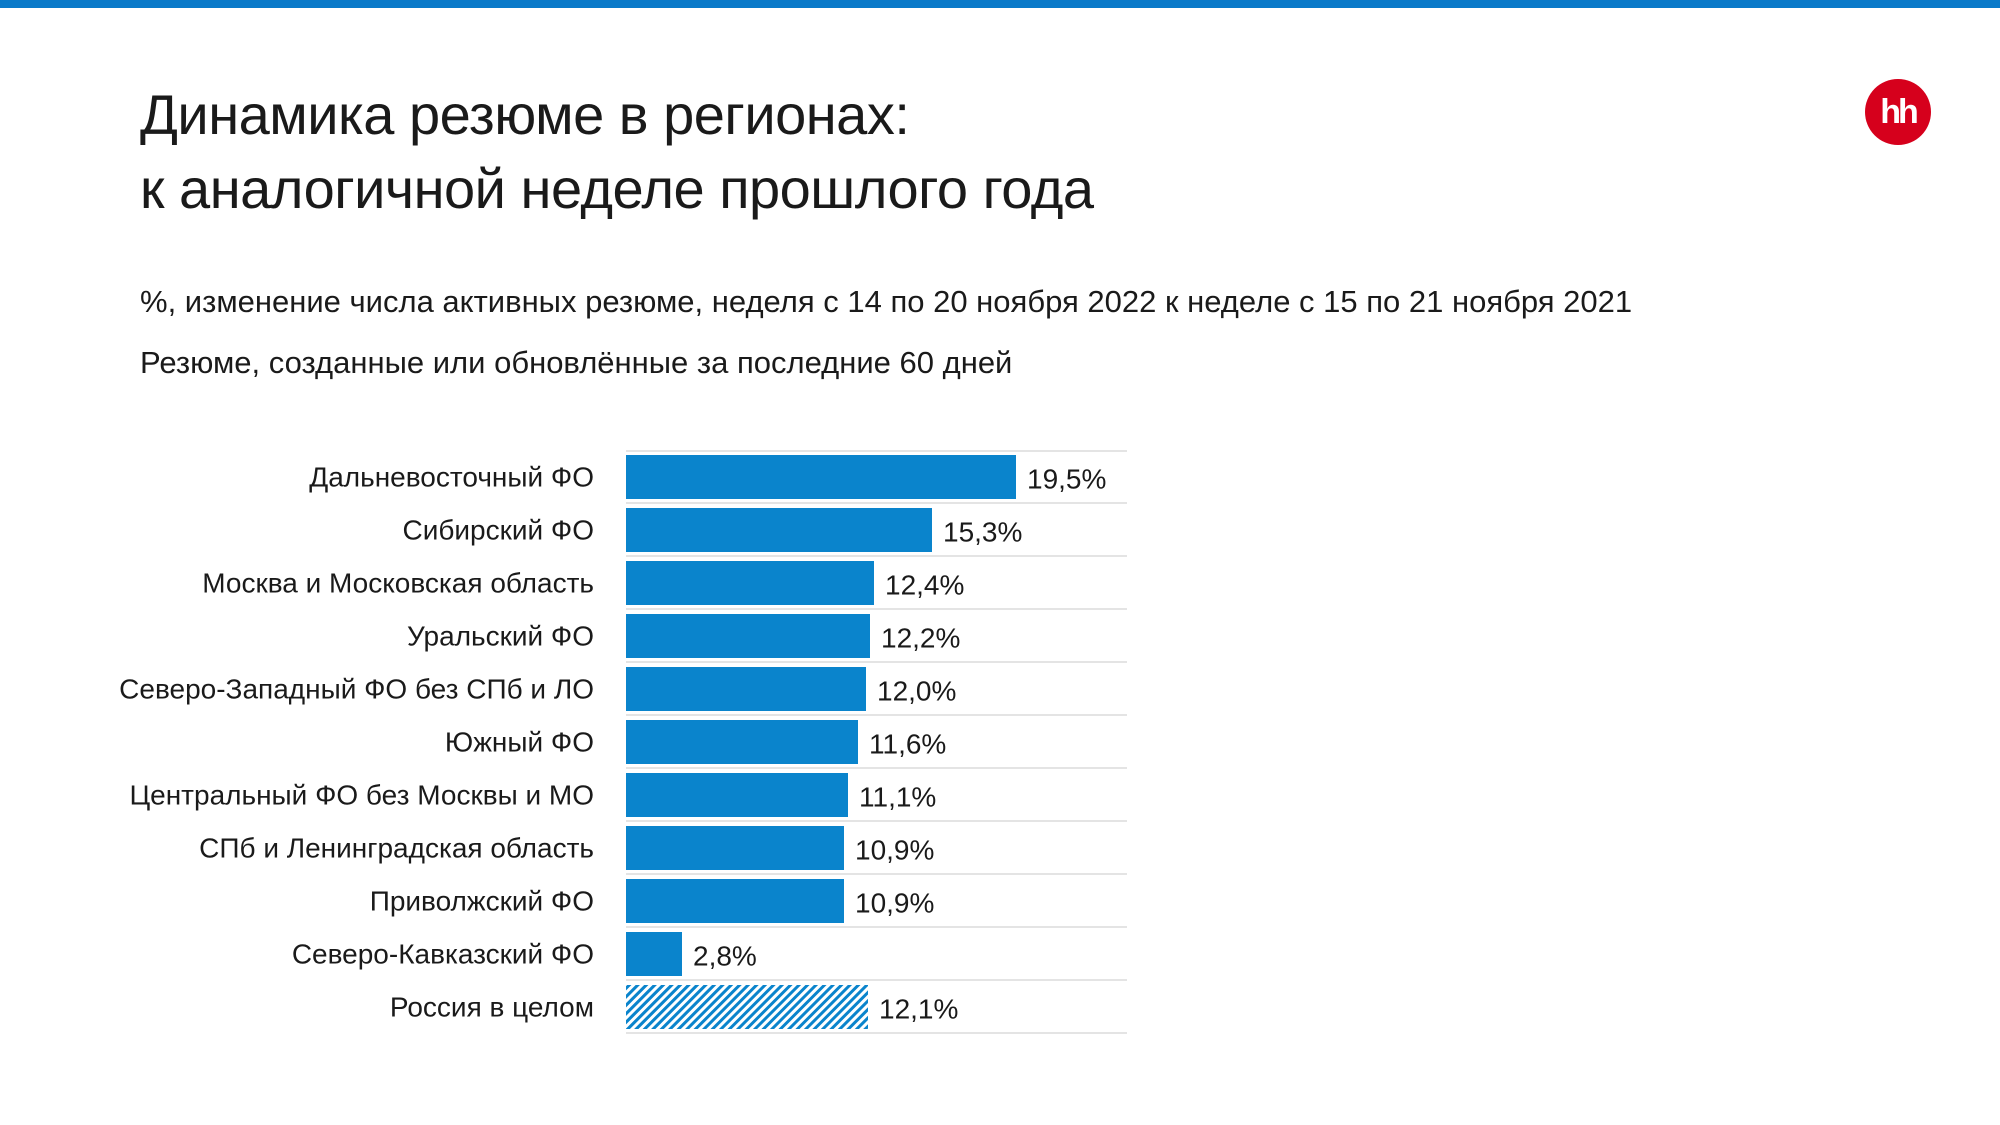  What do you see at coordinates (918, 1009) in the screenshot?
I see `value-label: 12,1%` at bounding box center [918, 1009].